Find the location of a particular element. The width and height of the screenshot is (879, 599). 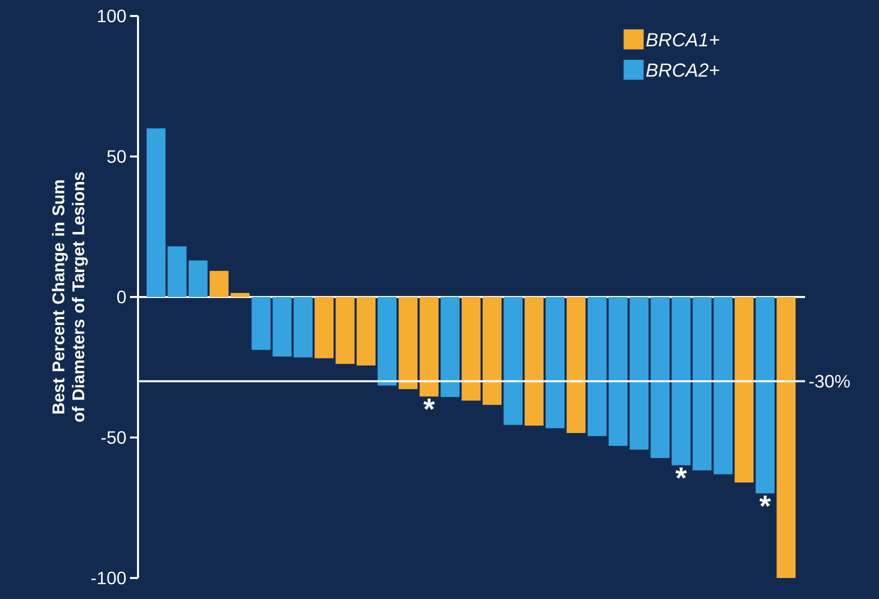

y-tick-label: 50 is located at coordinates (116, 156).